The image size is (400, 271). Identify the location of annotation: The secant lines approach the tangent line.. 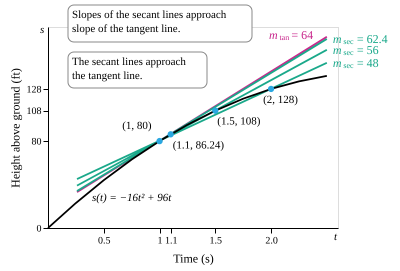
(129, 69).